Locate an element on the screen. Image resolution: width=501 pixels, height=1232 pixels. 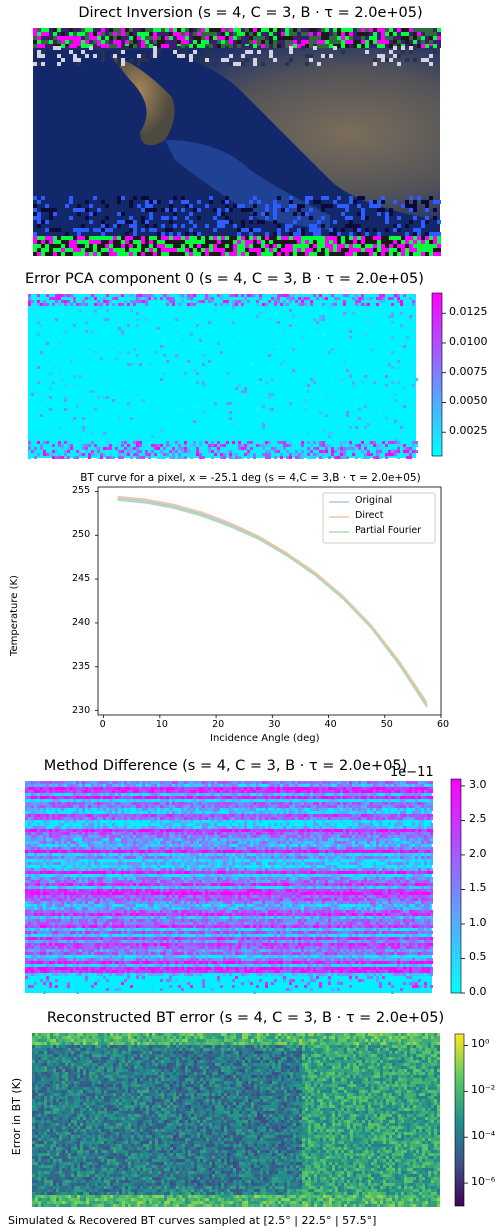
bt-error-colorbar-tick-label: 10⁰ is located at coordinates (480, 1044).